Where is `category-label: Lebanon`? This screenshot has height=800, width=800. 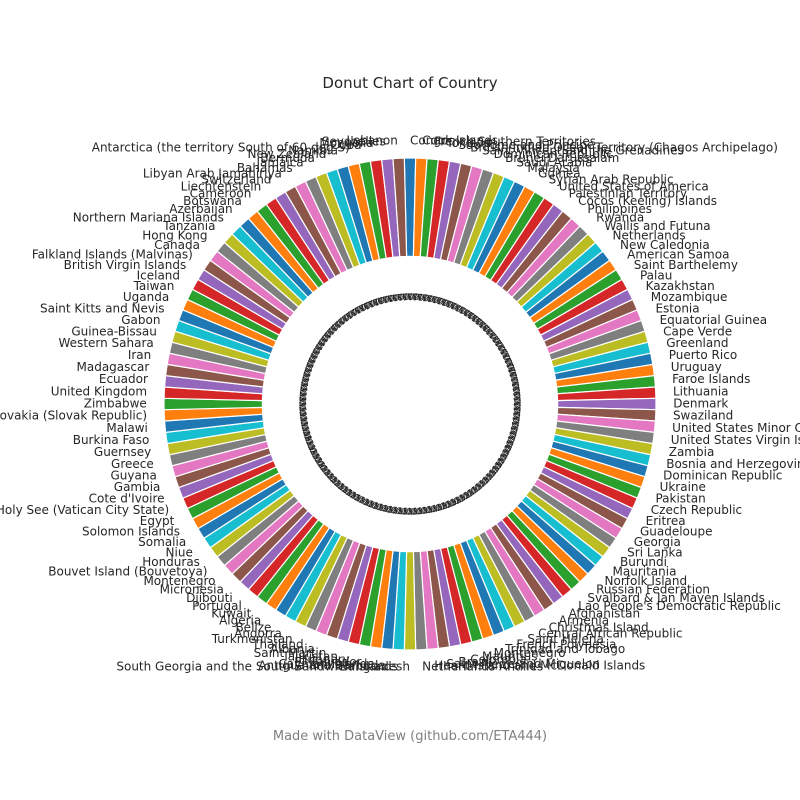 category-label: Lebanon is located at coordinates (371, 141).